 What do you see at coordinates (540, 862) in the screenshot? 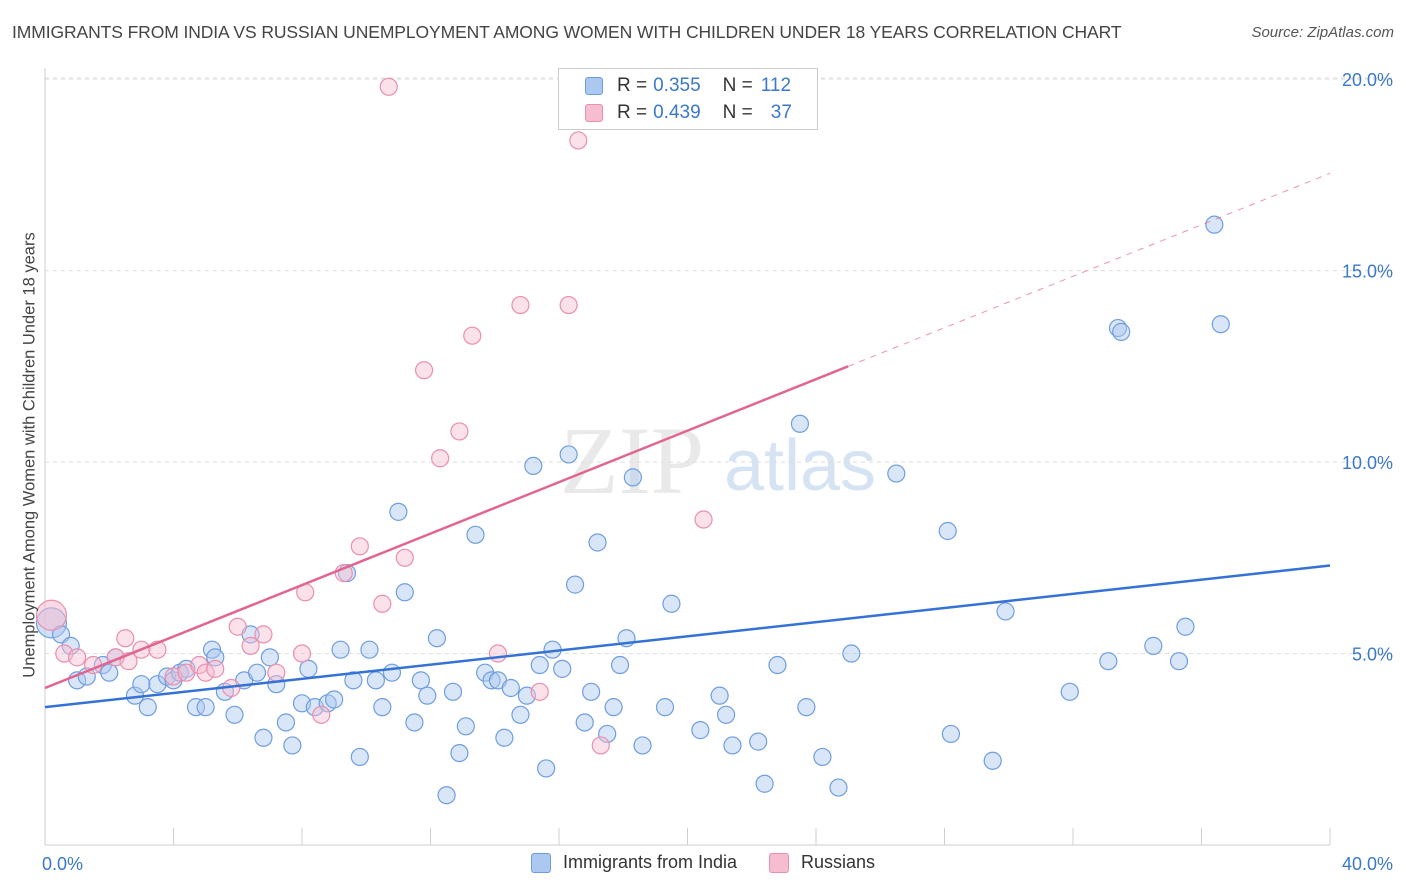
I see `legend-india-swatch` at bounding box center [540, 862].